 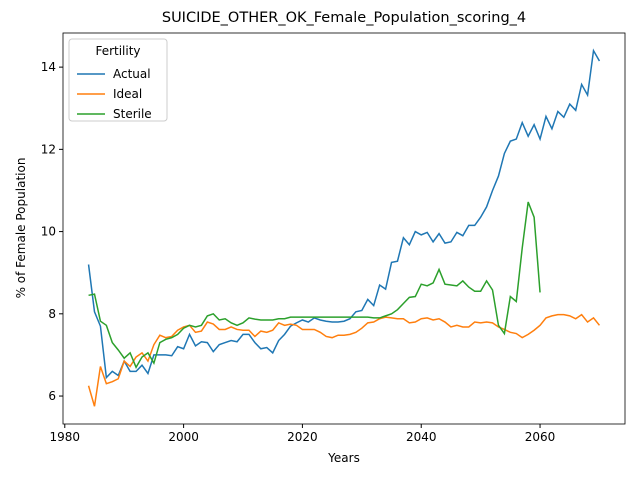 I want to click on y-tick-label: 12, so click(x=48, y=149).